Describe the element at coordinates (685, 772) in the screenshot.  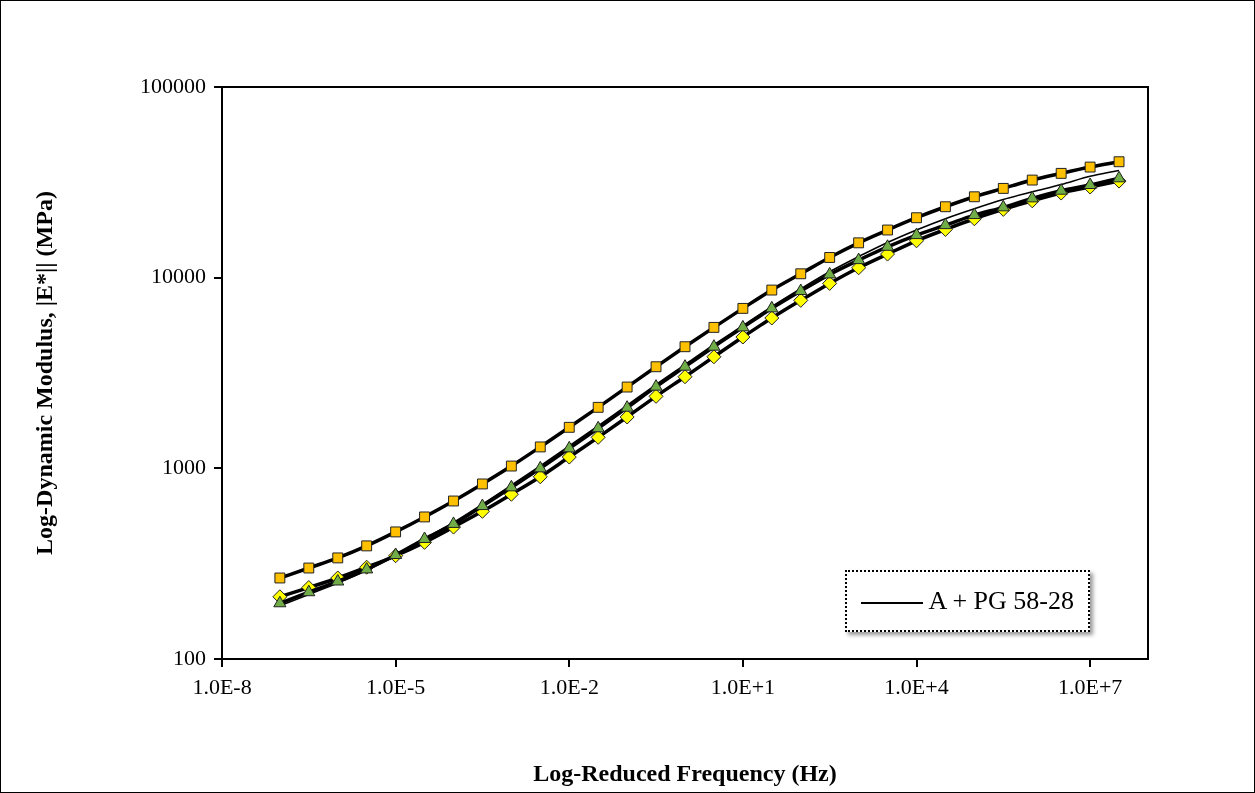
I see `x-axis-title: Log-Reduced Frequency (Hz)` at that location.